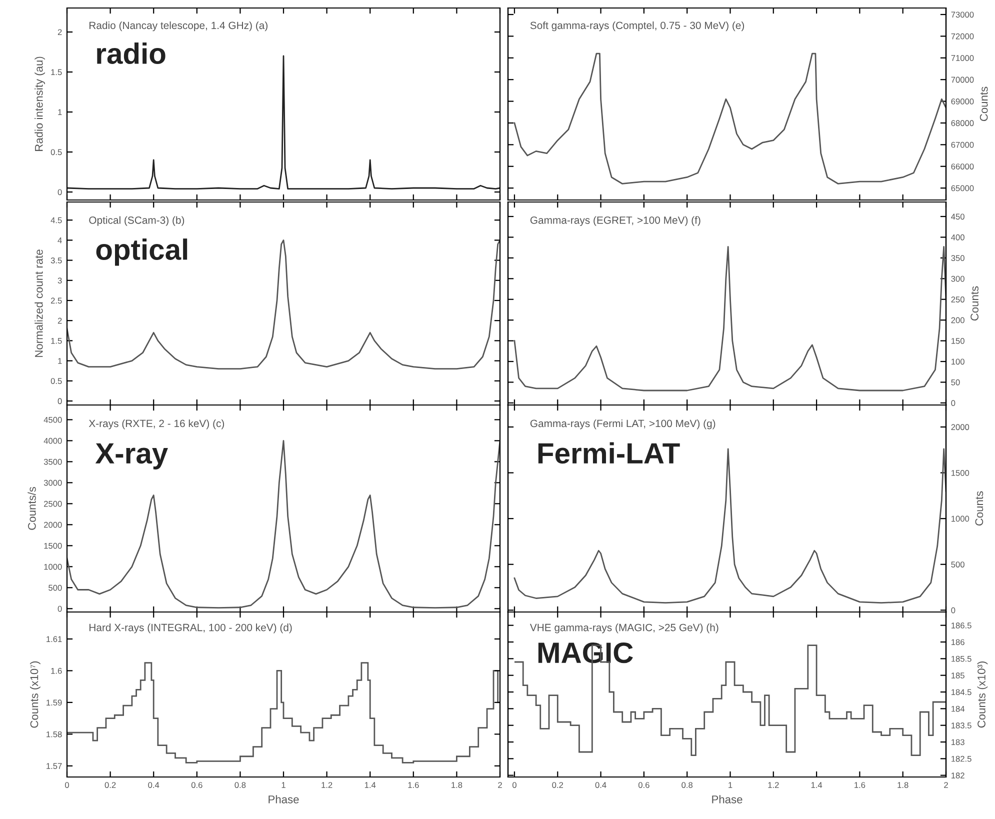  What do you see at coordinates (54, 766) in the screenshot?
I see `y-tick-label: 1.57` at bounding box center [54, 766].